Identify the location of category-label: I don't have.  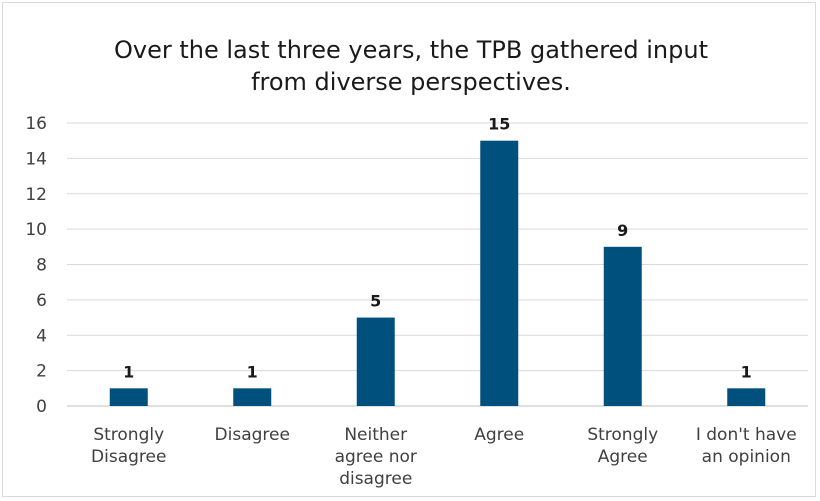
(746, 435).